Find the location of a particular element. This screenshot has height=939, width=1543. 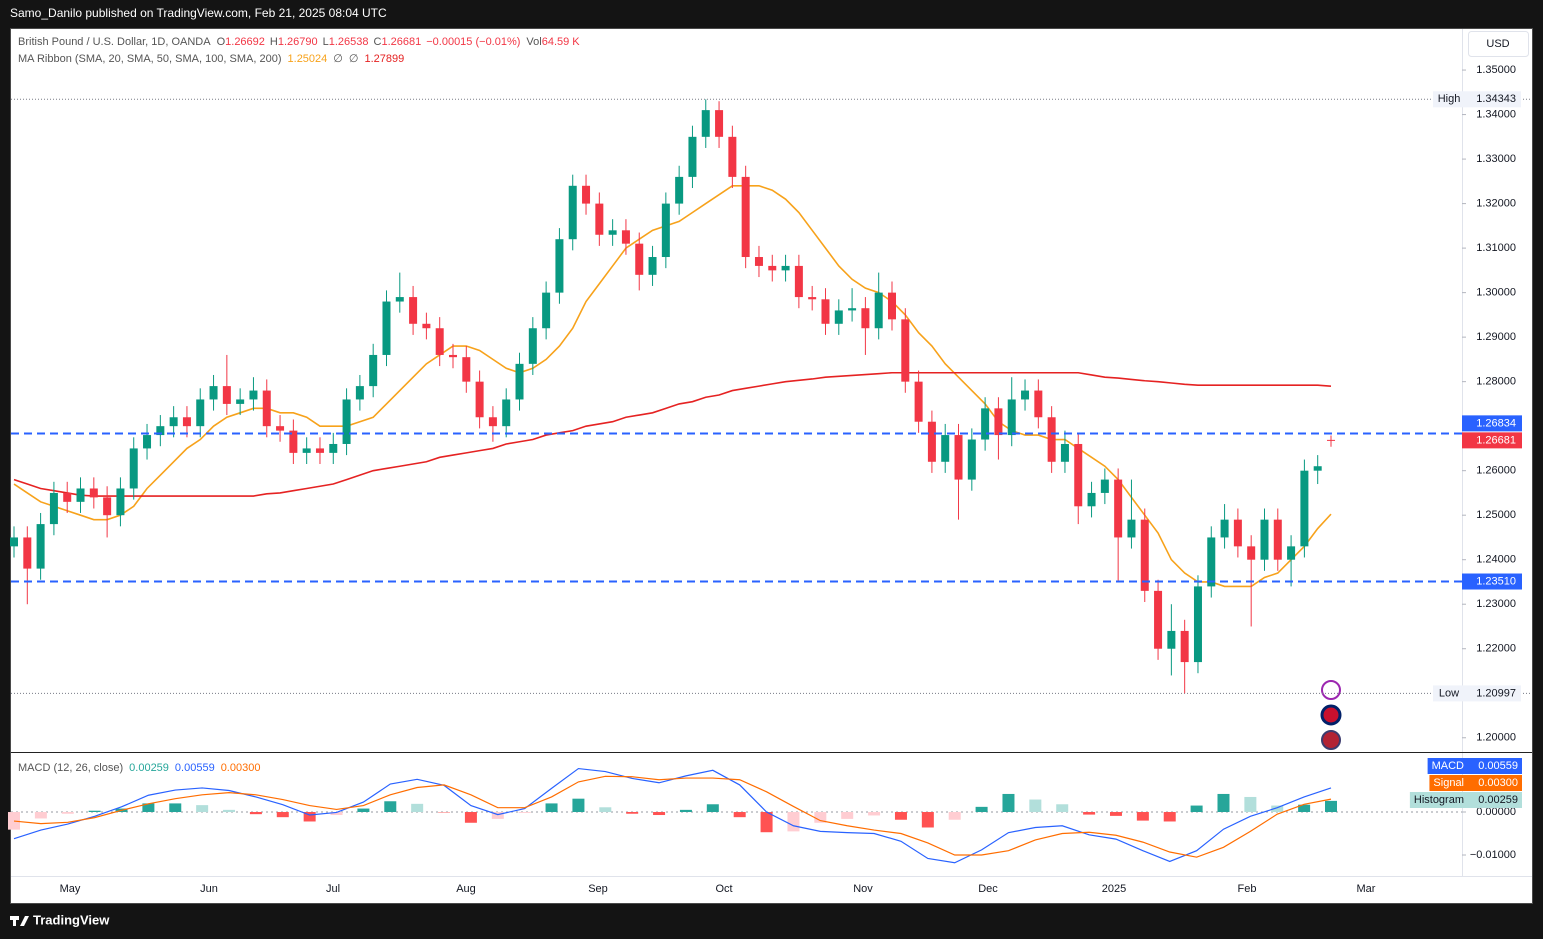

x-tick-label: Oct is located at coordinates (723, 889).